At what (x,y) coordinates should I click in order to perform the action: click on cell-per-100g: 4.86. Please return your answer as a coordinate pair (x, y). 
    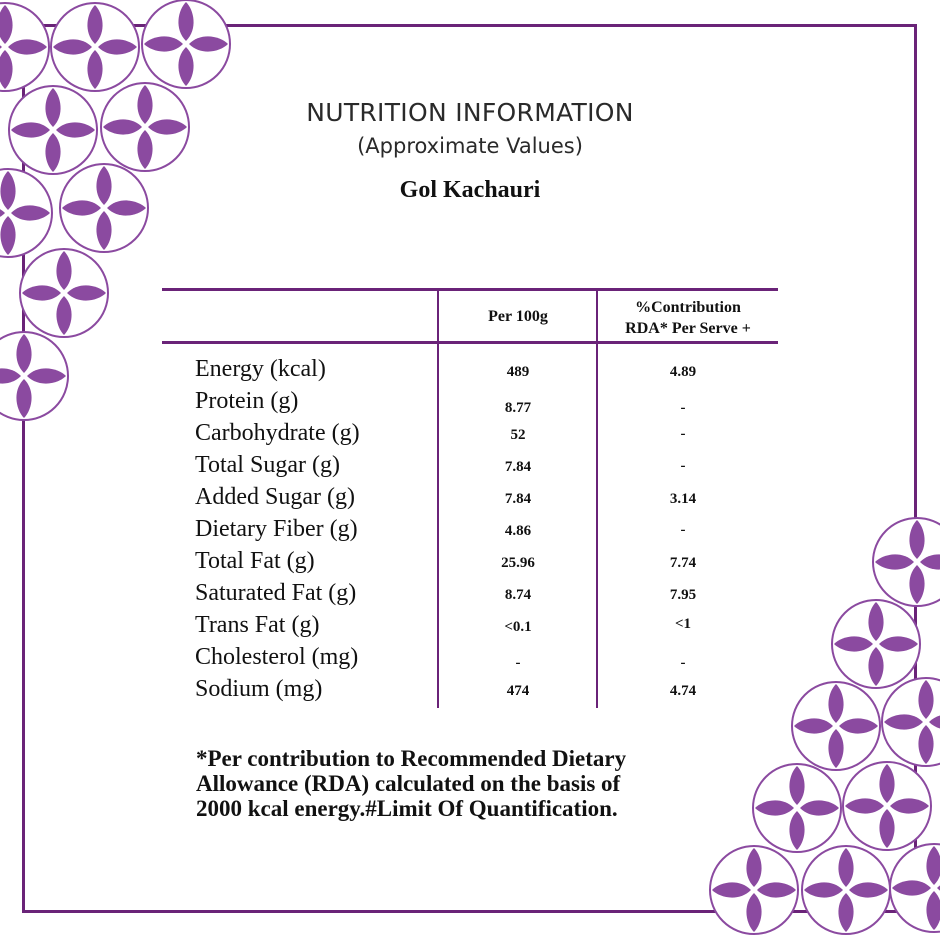
    Looking at the image, I should click on (518, 531).